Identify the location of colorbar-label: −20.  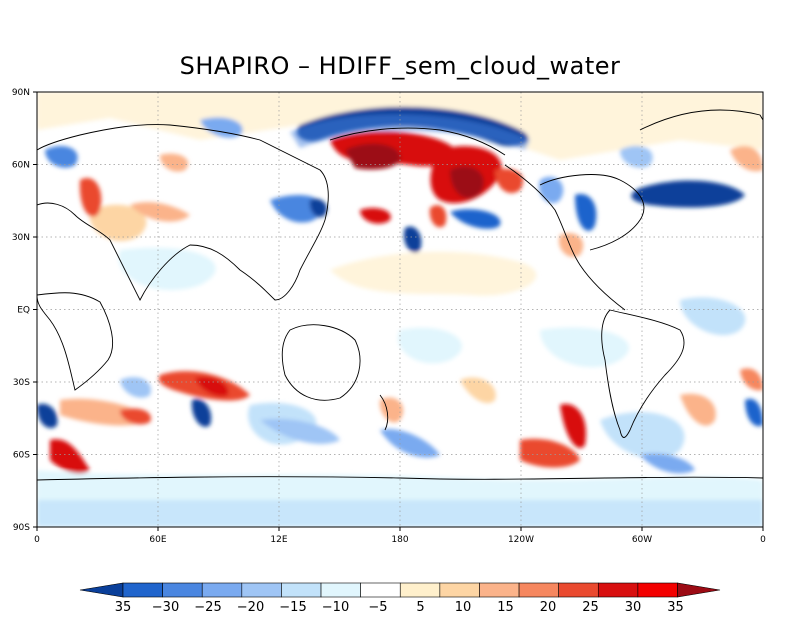
(250, 607).